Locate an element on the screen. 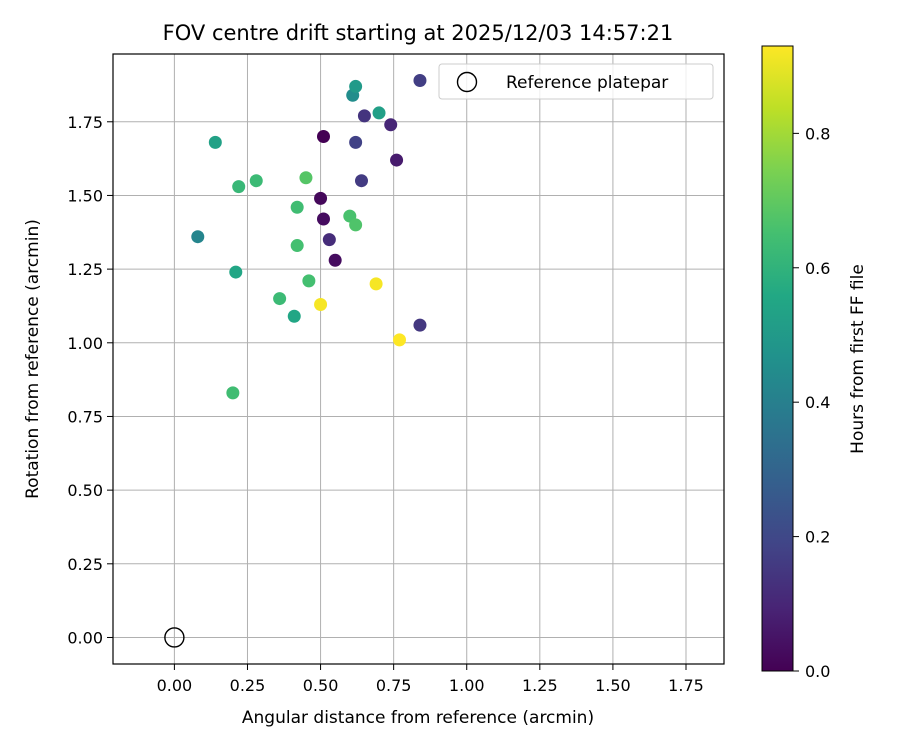  y-tick-label: 0.25 is located at coordinates (85, 564).